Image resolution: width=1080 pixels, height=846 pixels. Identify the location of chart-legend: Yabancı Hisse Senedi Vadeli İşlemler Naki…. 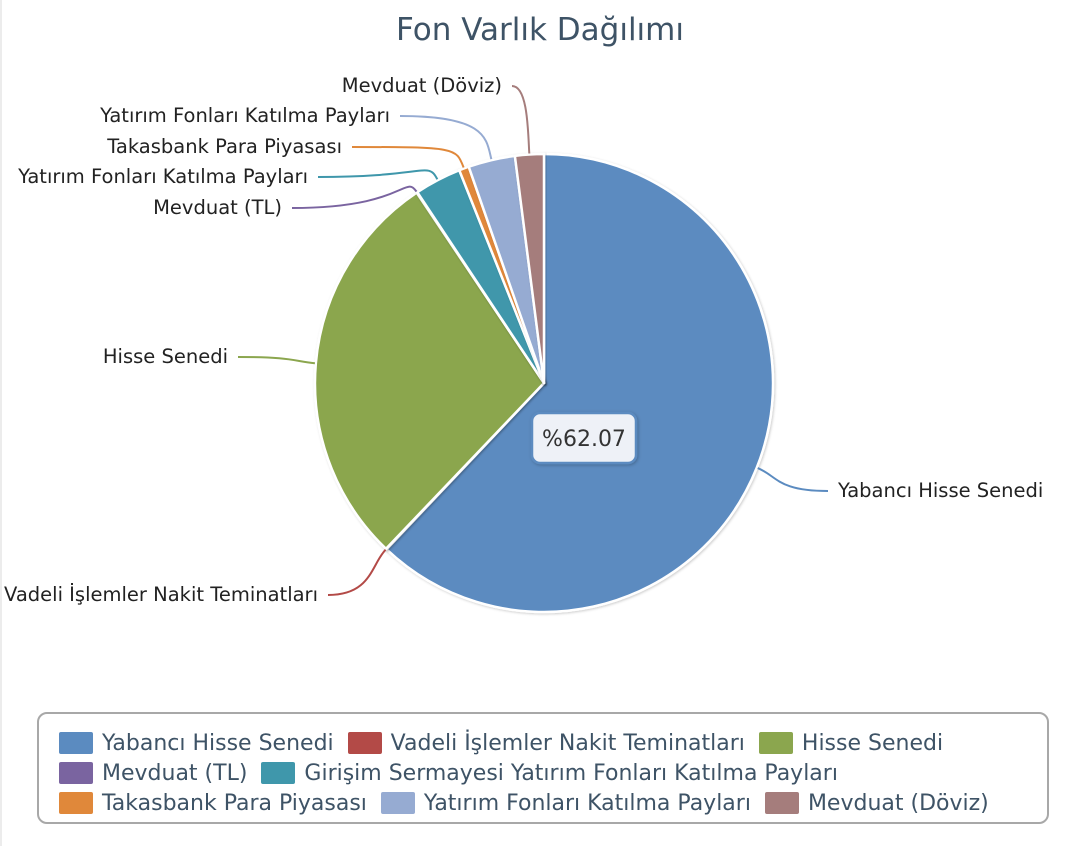
(543, 768).